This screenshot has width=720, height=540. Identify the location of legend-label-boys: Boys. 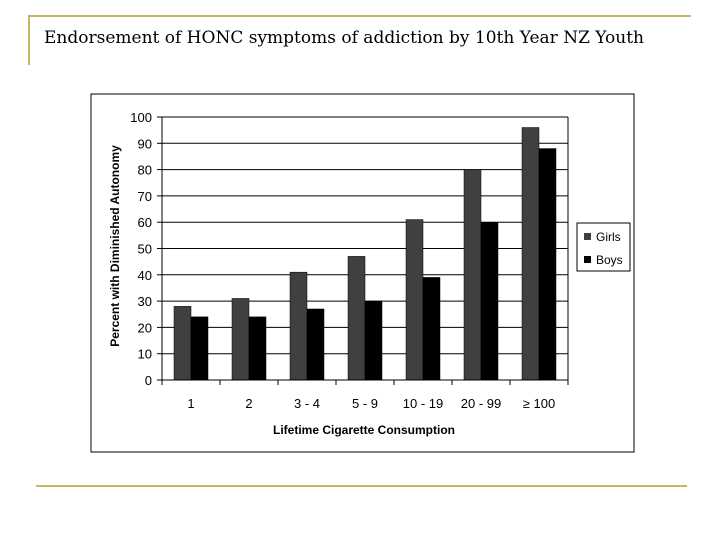
(609, 260).